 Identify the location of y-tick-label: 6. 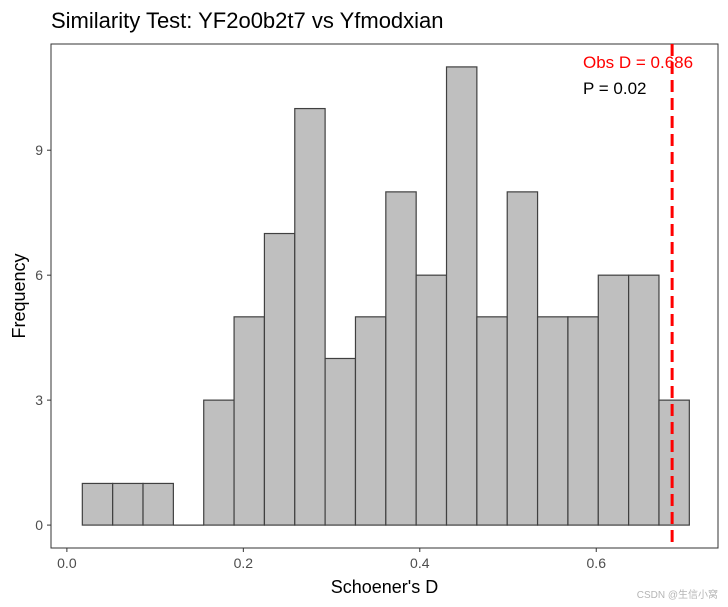
(39, 275).